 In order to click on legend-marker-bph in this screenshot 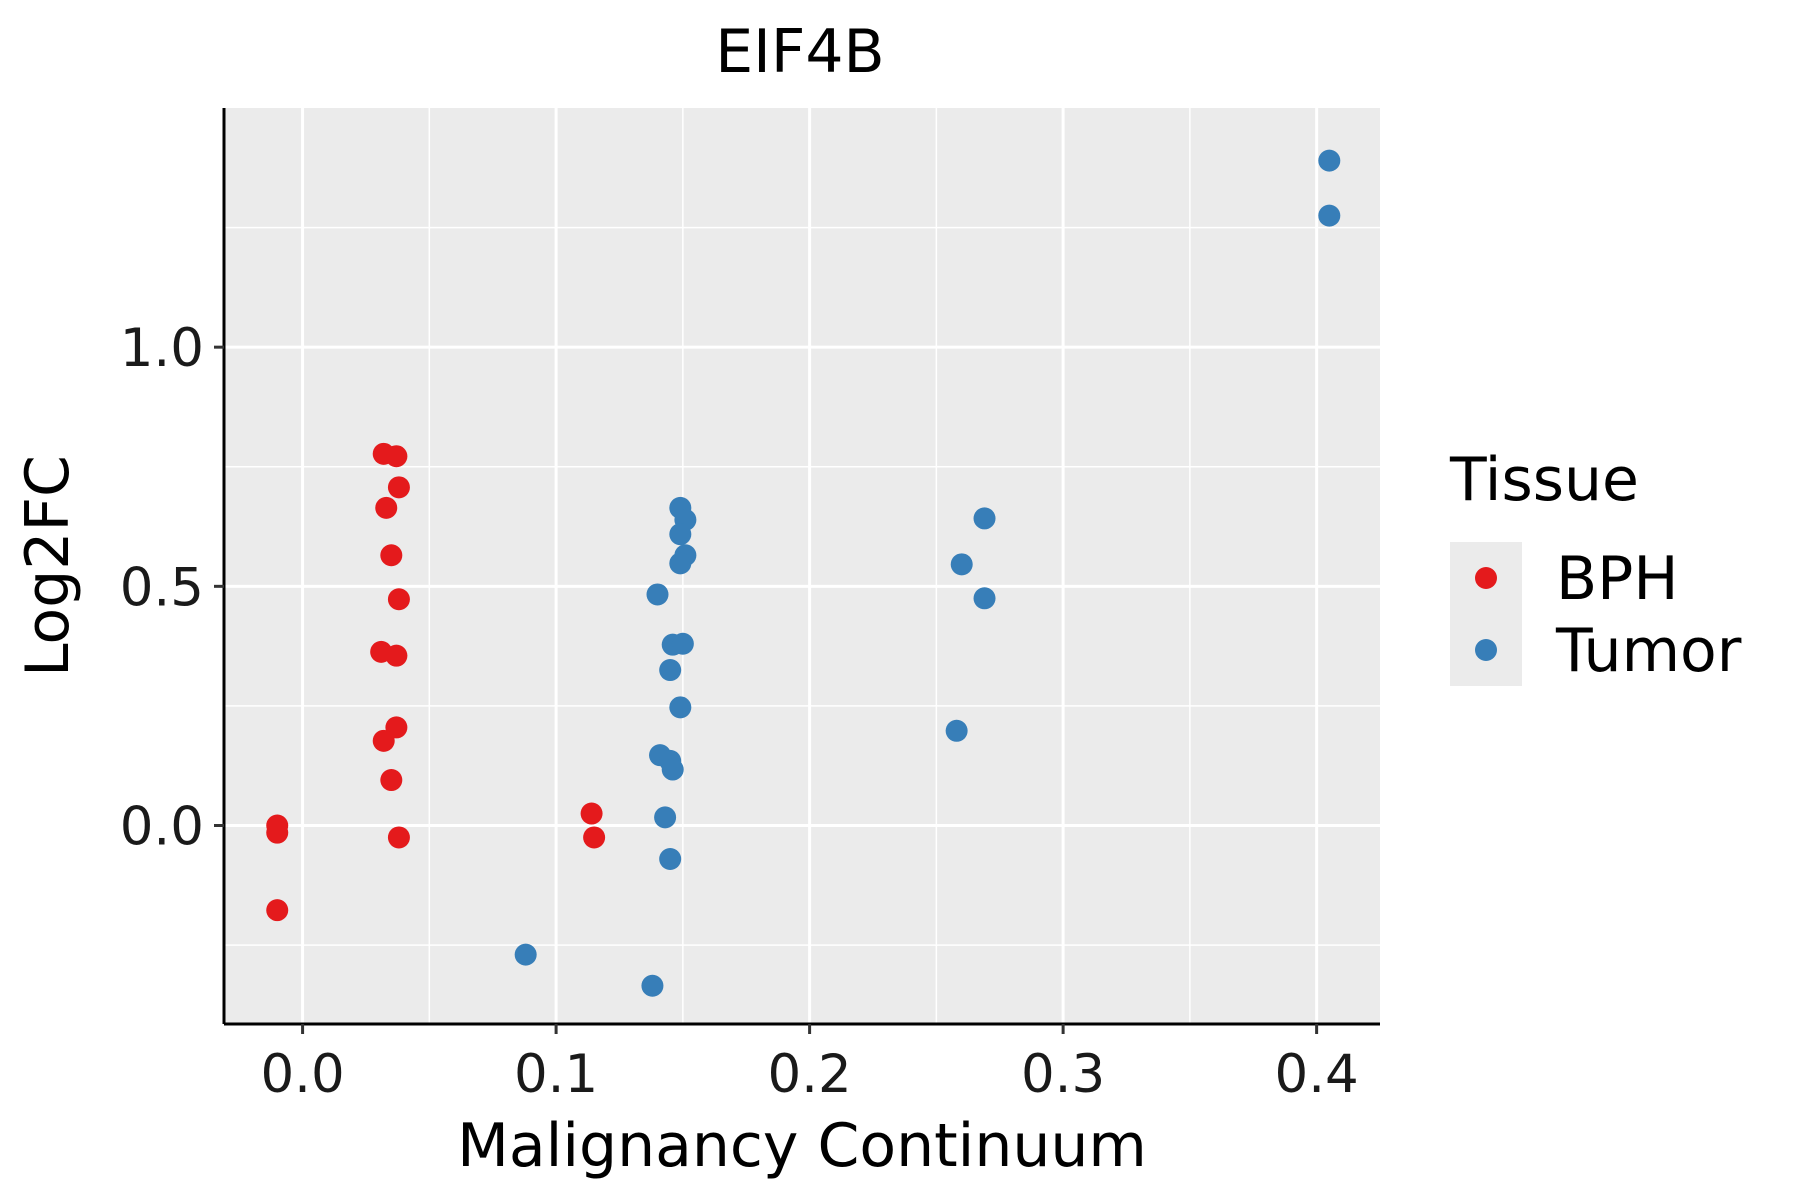, I will do `click(1486, 578)`.